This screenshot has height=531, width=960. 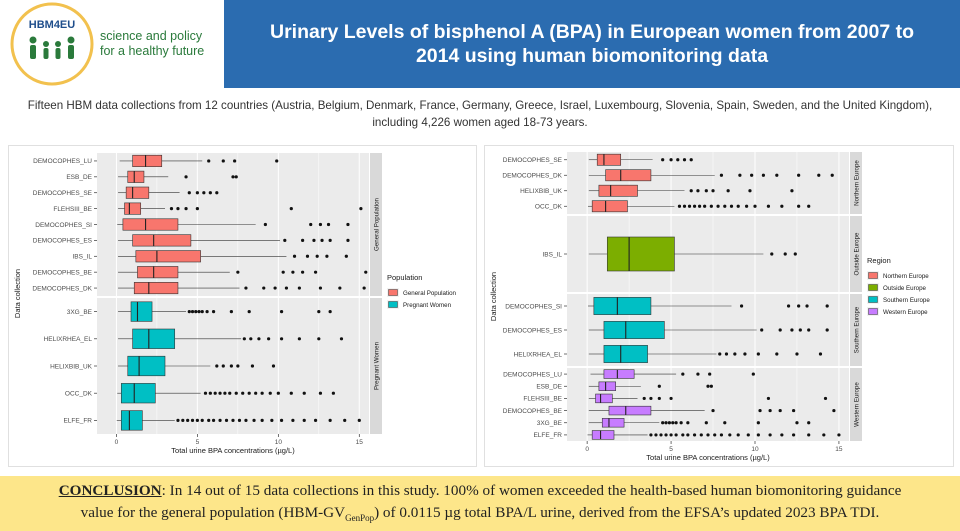 I want to click on box-row-occ_dk: OCC_DK, so click(x=673, y=206).